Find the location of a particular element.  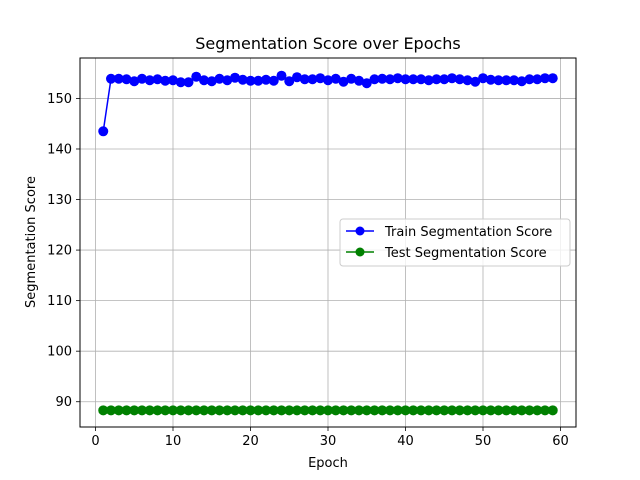

y-tick-label: 110 is located at coordinates (59, 301).